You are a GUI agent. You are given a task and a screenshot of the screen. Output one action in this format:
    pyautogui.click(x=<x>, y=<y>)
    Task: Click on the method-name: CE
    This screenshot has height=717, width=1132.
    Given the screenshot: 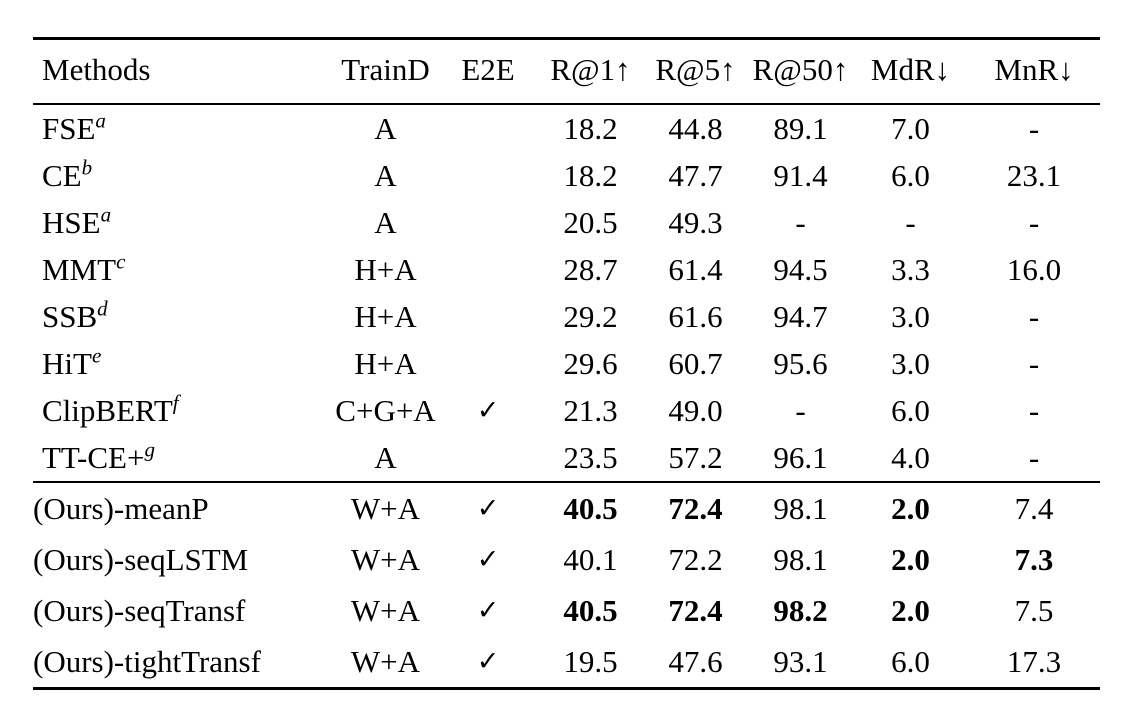 What is the action you would take?
    pyautogui.click(x=62, y=175)
    